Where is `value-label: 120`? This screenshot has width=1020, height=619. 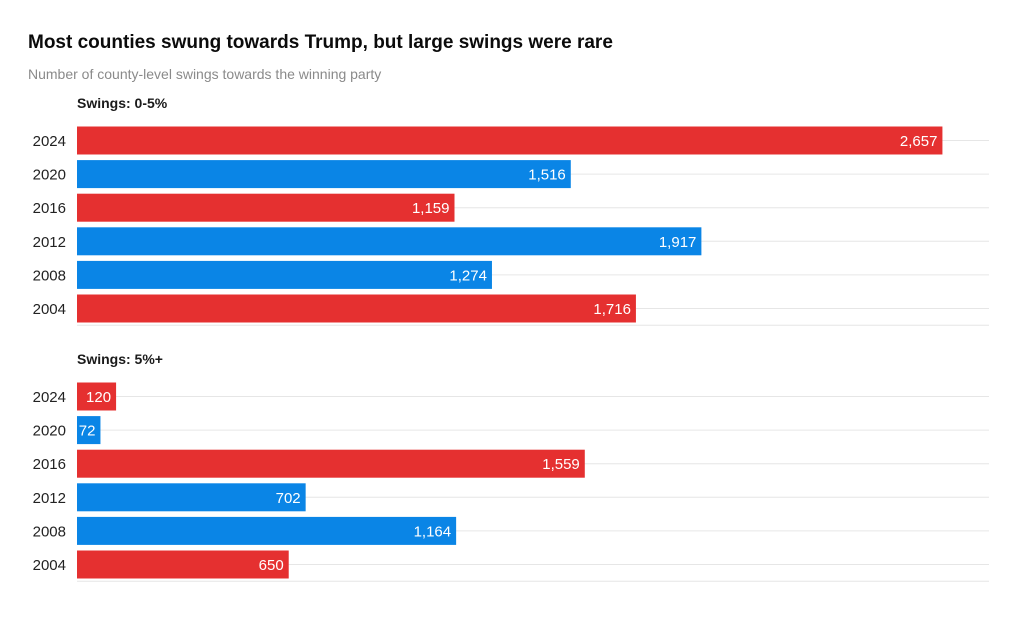
value-label: 120 is located at coordinates (98, 397).